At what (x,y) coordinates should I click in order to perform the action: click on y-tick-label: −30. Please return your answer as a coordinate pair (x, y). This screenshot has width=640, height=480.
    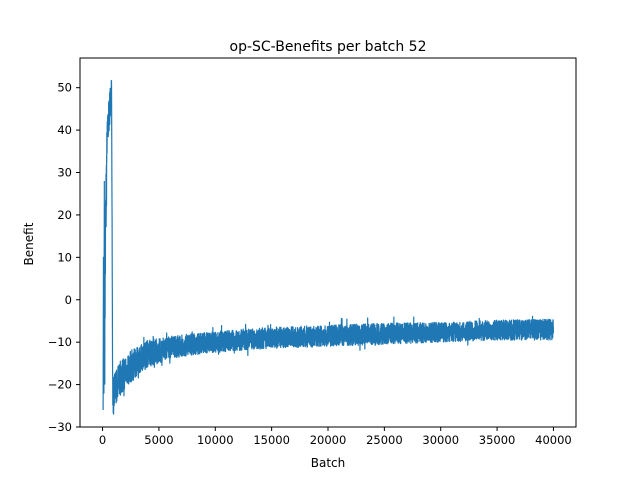
    Looking at the image, I should click on (60, 427).